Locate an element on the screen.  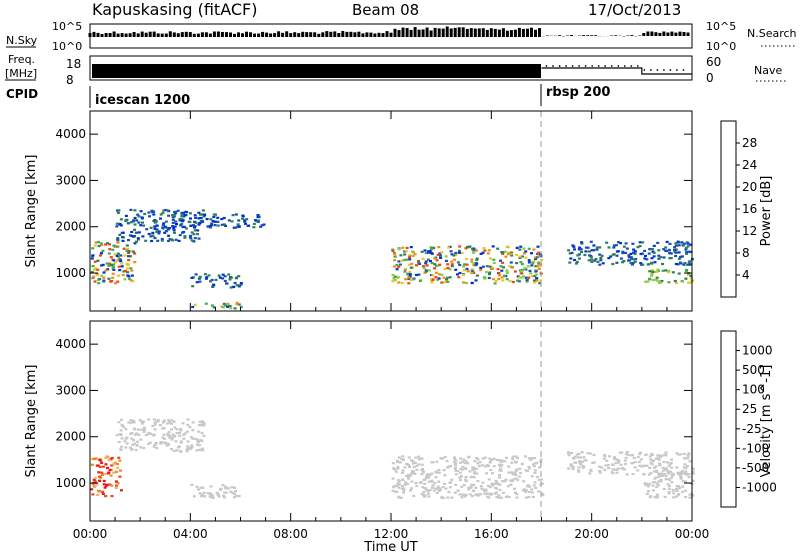
ytick-label: 4000 is located at coordinates (70, 344).